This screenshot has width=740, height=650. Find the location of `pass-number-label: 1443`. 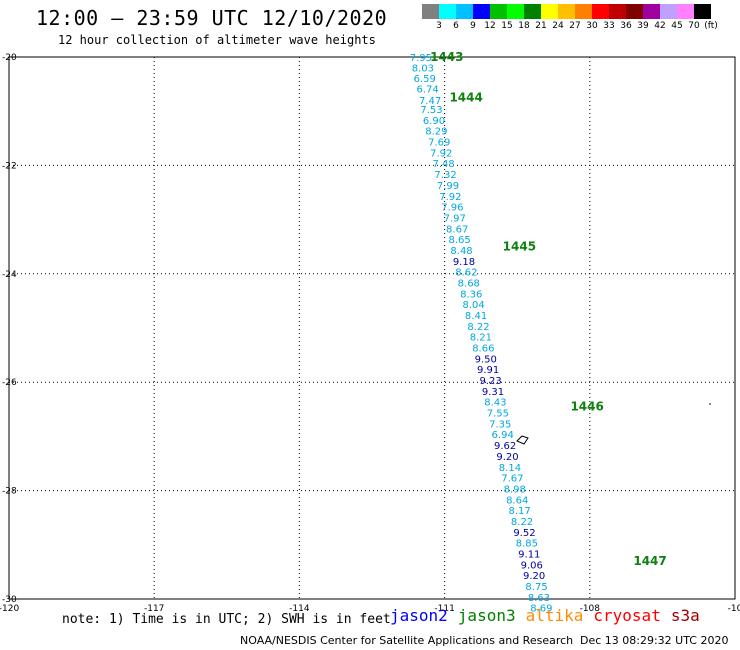

pass-number-label: 1443 is located at coordinates (446, 57).